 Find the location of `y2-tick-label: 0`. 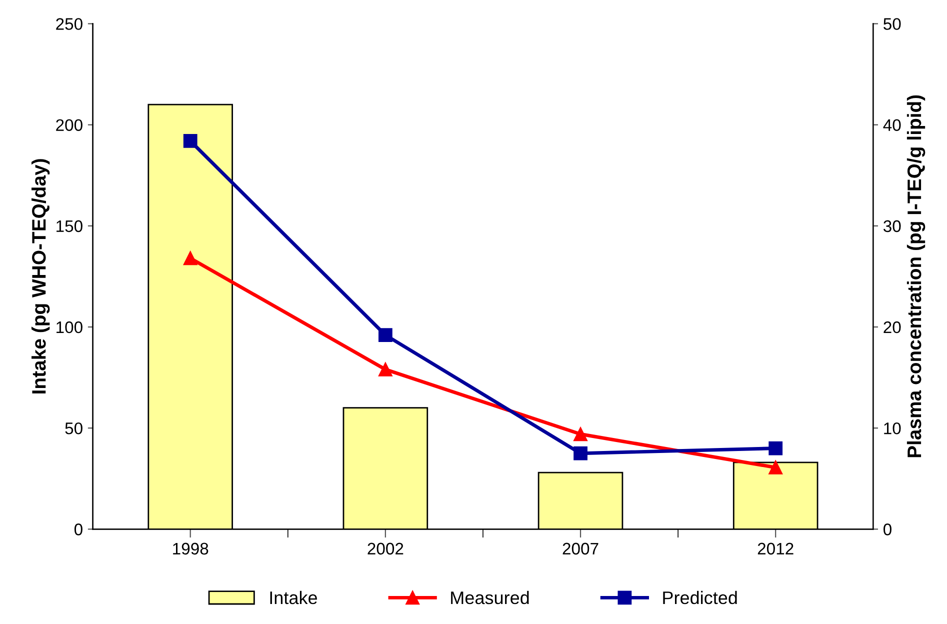

y2-tick-label: 0 is located at coordinates (888, 530).